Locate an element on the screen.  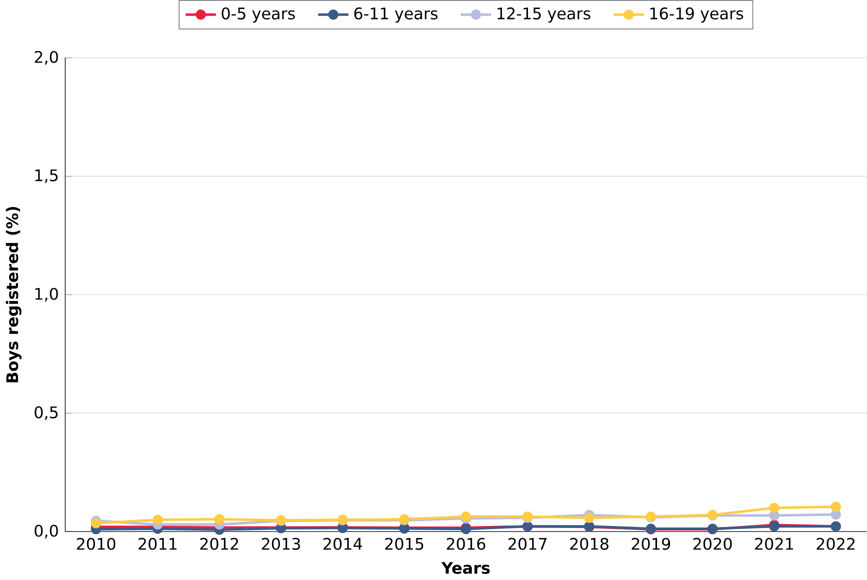
x-tick-label: 2010 is located at coordinates (96, 544).